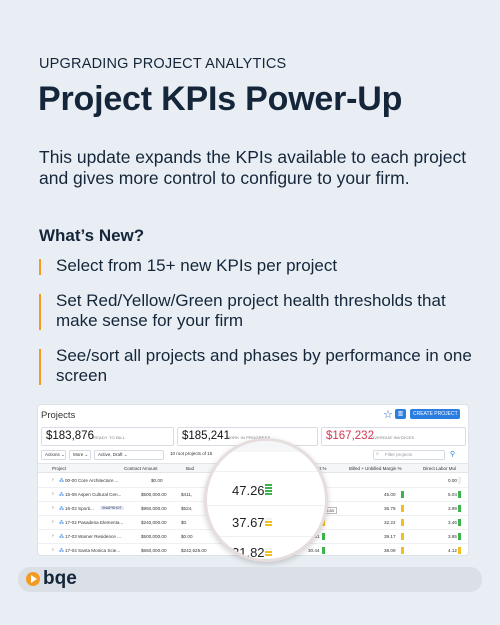 This screenshot has width=500, height=625. I want to click on column-header: Bud, so click(190, 468).